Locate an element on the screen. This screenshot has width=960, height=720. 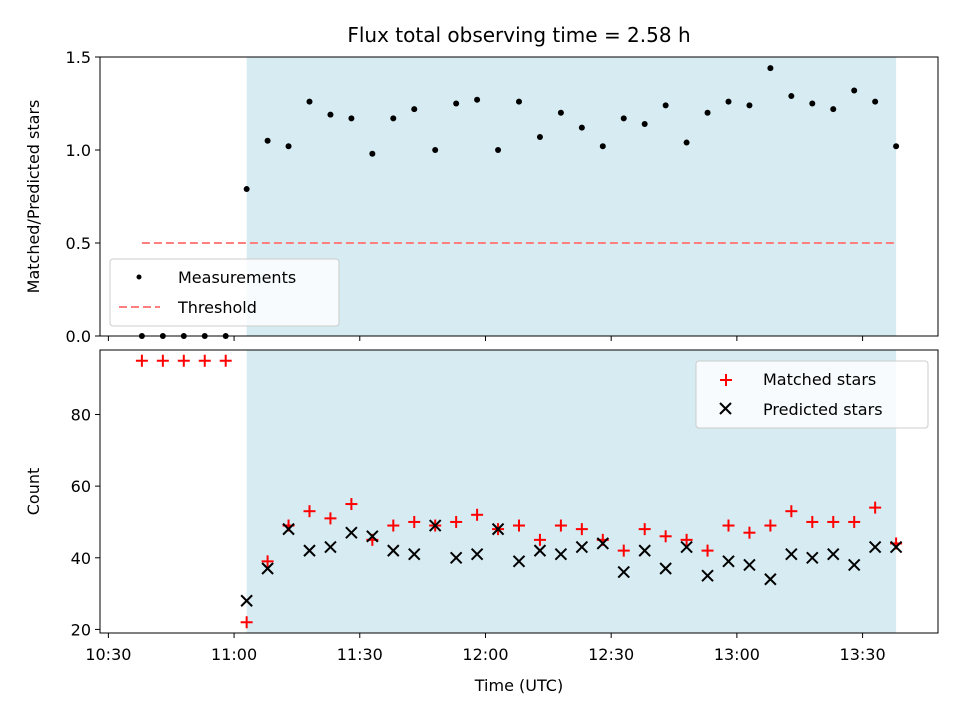
x-tick-label: 12:30 is located at coordinates (611, 654).